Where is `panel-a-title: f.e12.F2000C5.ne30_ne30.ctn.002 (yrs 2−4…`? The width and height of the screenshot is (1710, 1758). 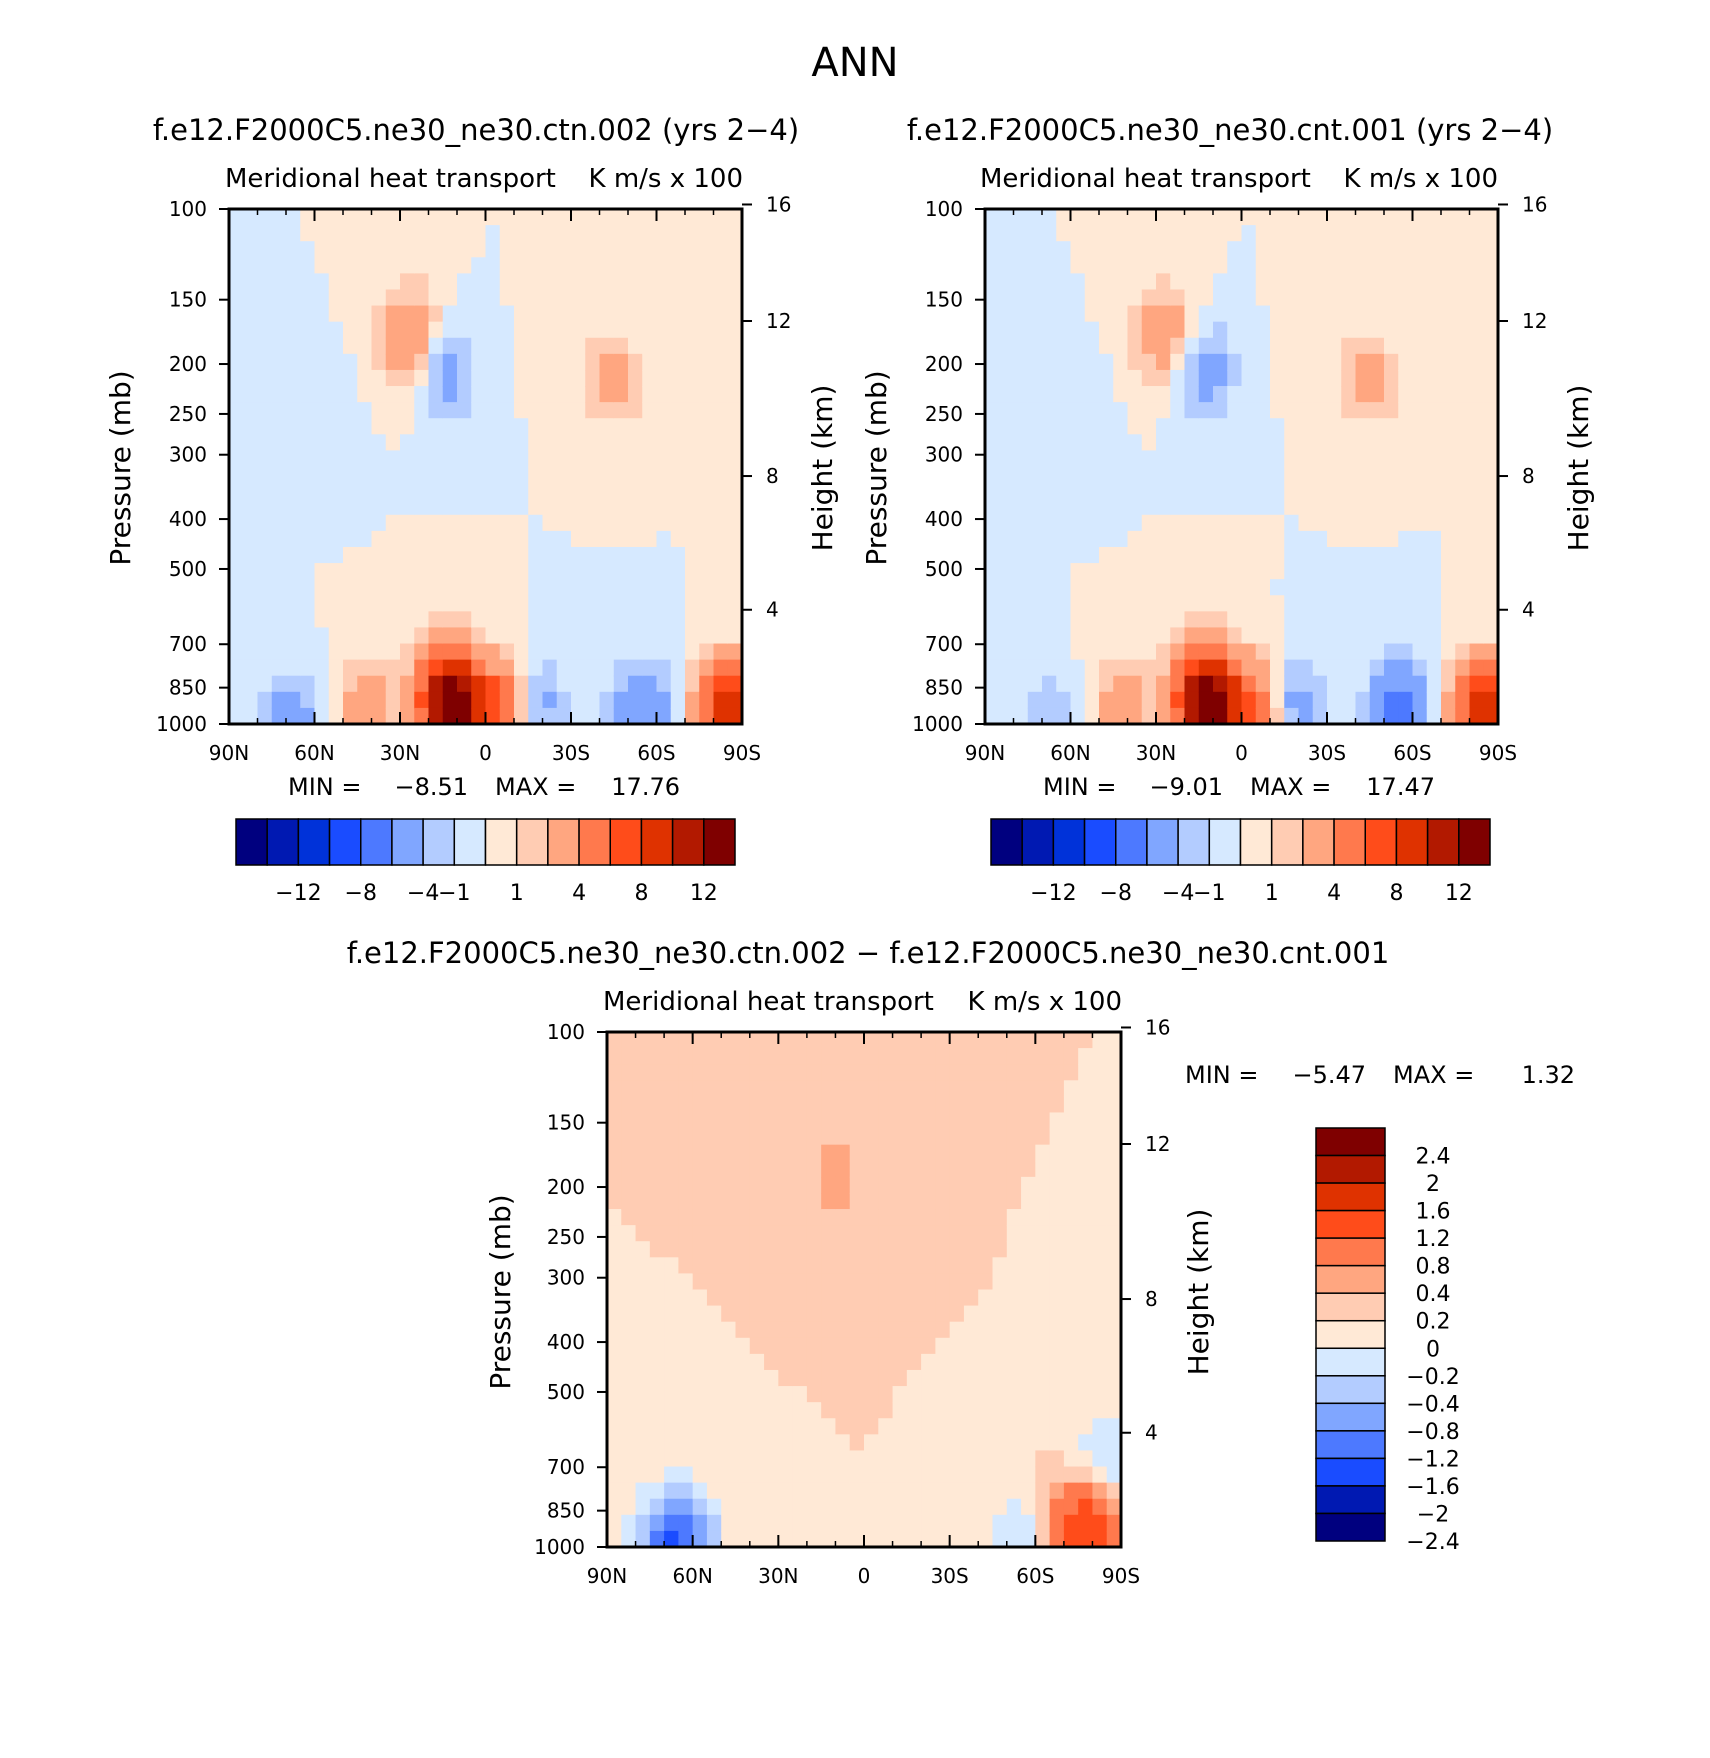 panel-a-title: f.e12.F2000C5.ne30_ne30.ctn.002 (yrs 2−4… is located at coordinates (476, 130).